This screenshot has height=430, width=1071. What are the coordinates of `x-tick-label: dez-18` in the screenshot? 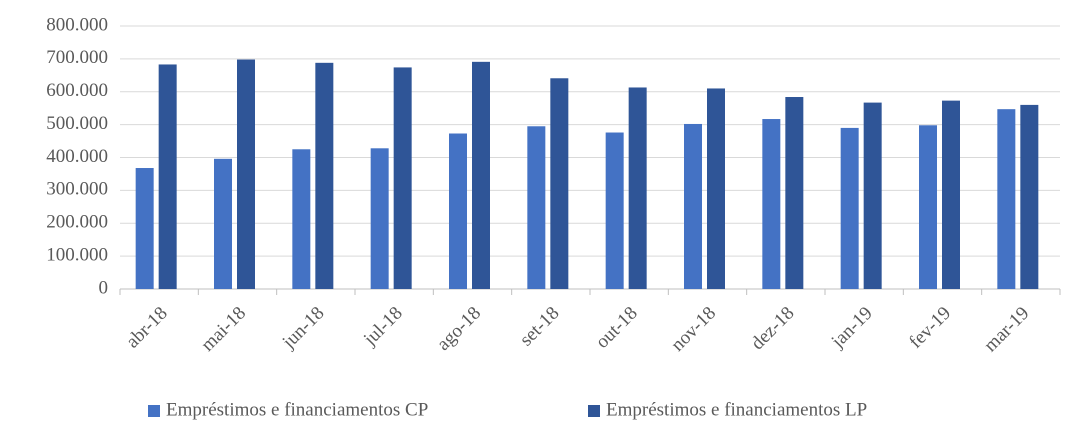 It's located at (772, 328).